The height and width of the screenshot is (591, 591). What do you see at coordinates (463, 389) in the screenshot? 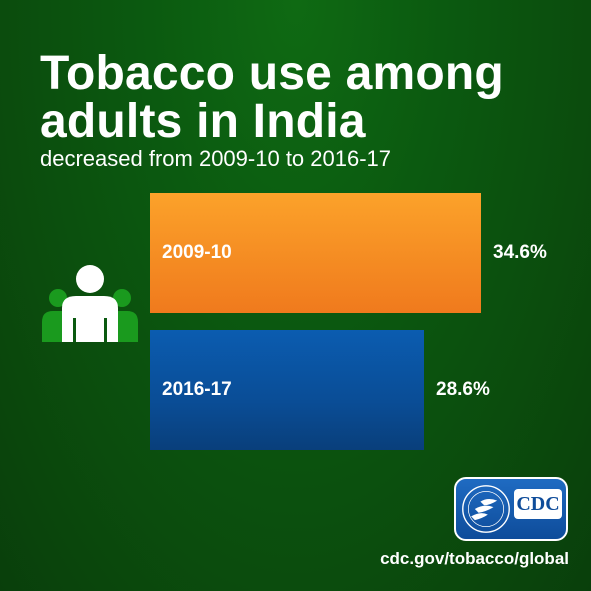
I see `bar-value-label: 28.6%` at bounding box center [463, 389].